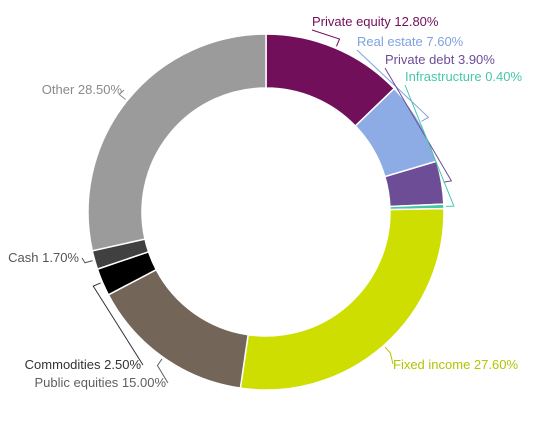  Describe the element at coordinates (83, 364) in the screenshot. I see `label-commodities: Commodities 2.50%` at that location.